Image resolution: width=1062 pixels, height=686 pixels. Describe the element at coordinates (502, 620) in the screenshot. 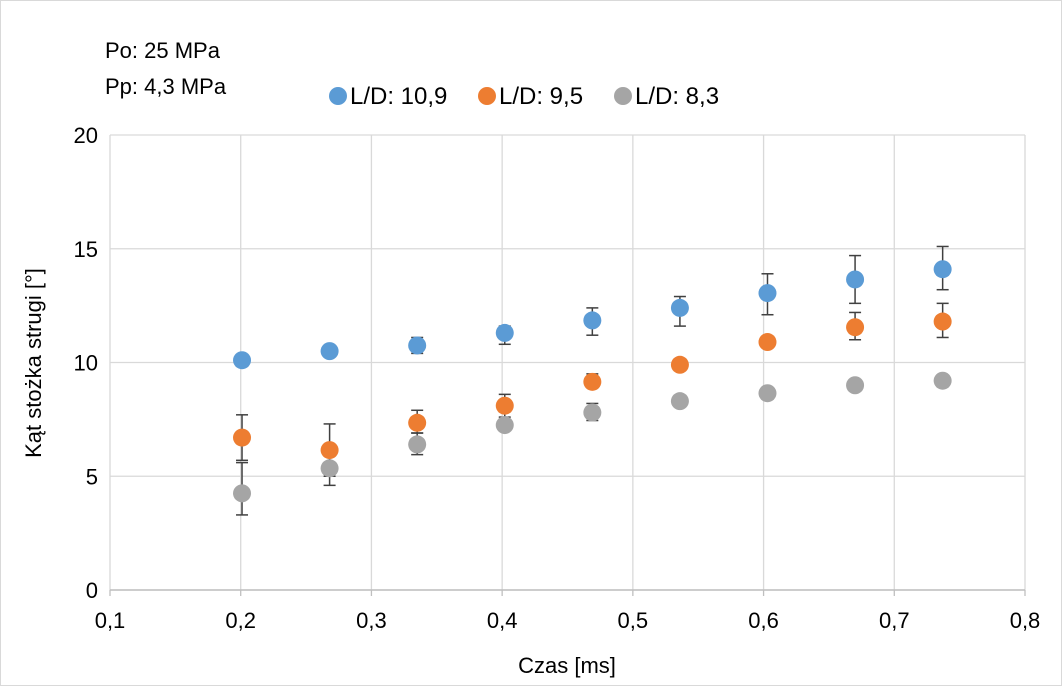

I see `x-tick-label: 0,4` at that location.